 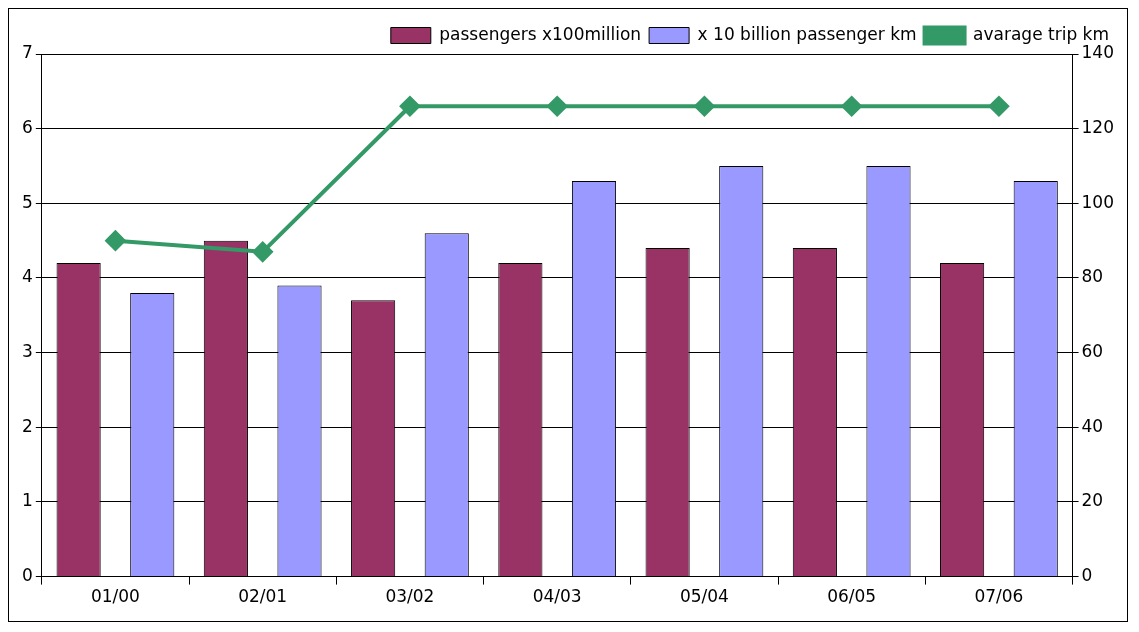 What do you see at coordinates (1098, 127) in the screenshot?
I see `y2-tick-label: 120` at bounding box center [1098, 127].